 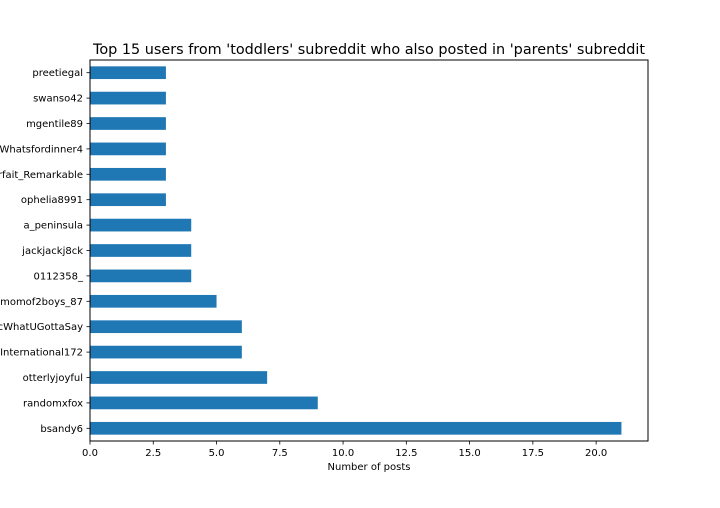 I want to click on x-tick-label: 2.5, so click(x=153, y=453).